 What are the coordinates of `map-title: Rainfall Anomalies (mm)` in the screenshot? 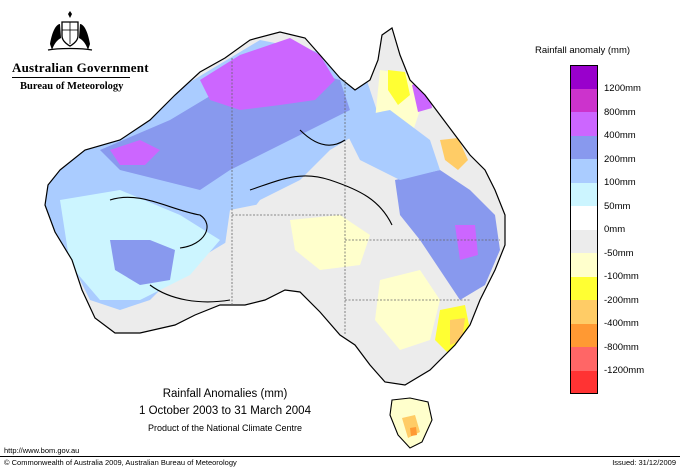 It's located at (225, 394).